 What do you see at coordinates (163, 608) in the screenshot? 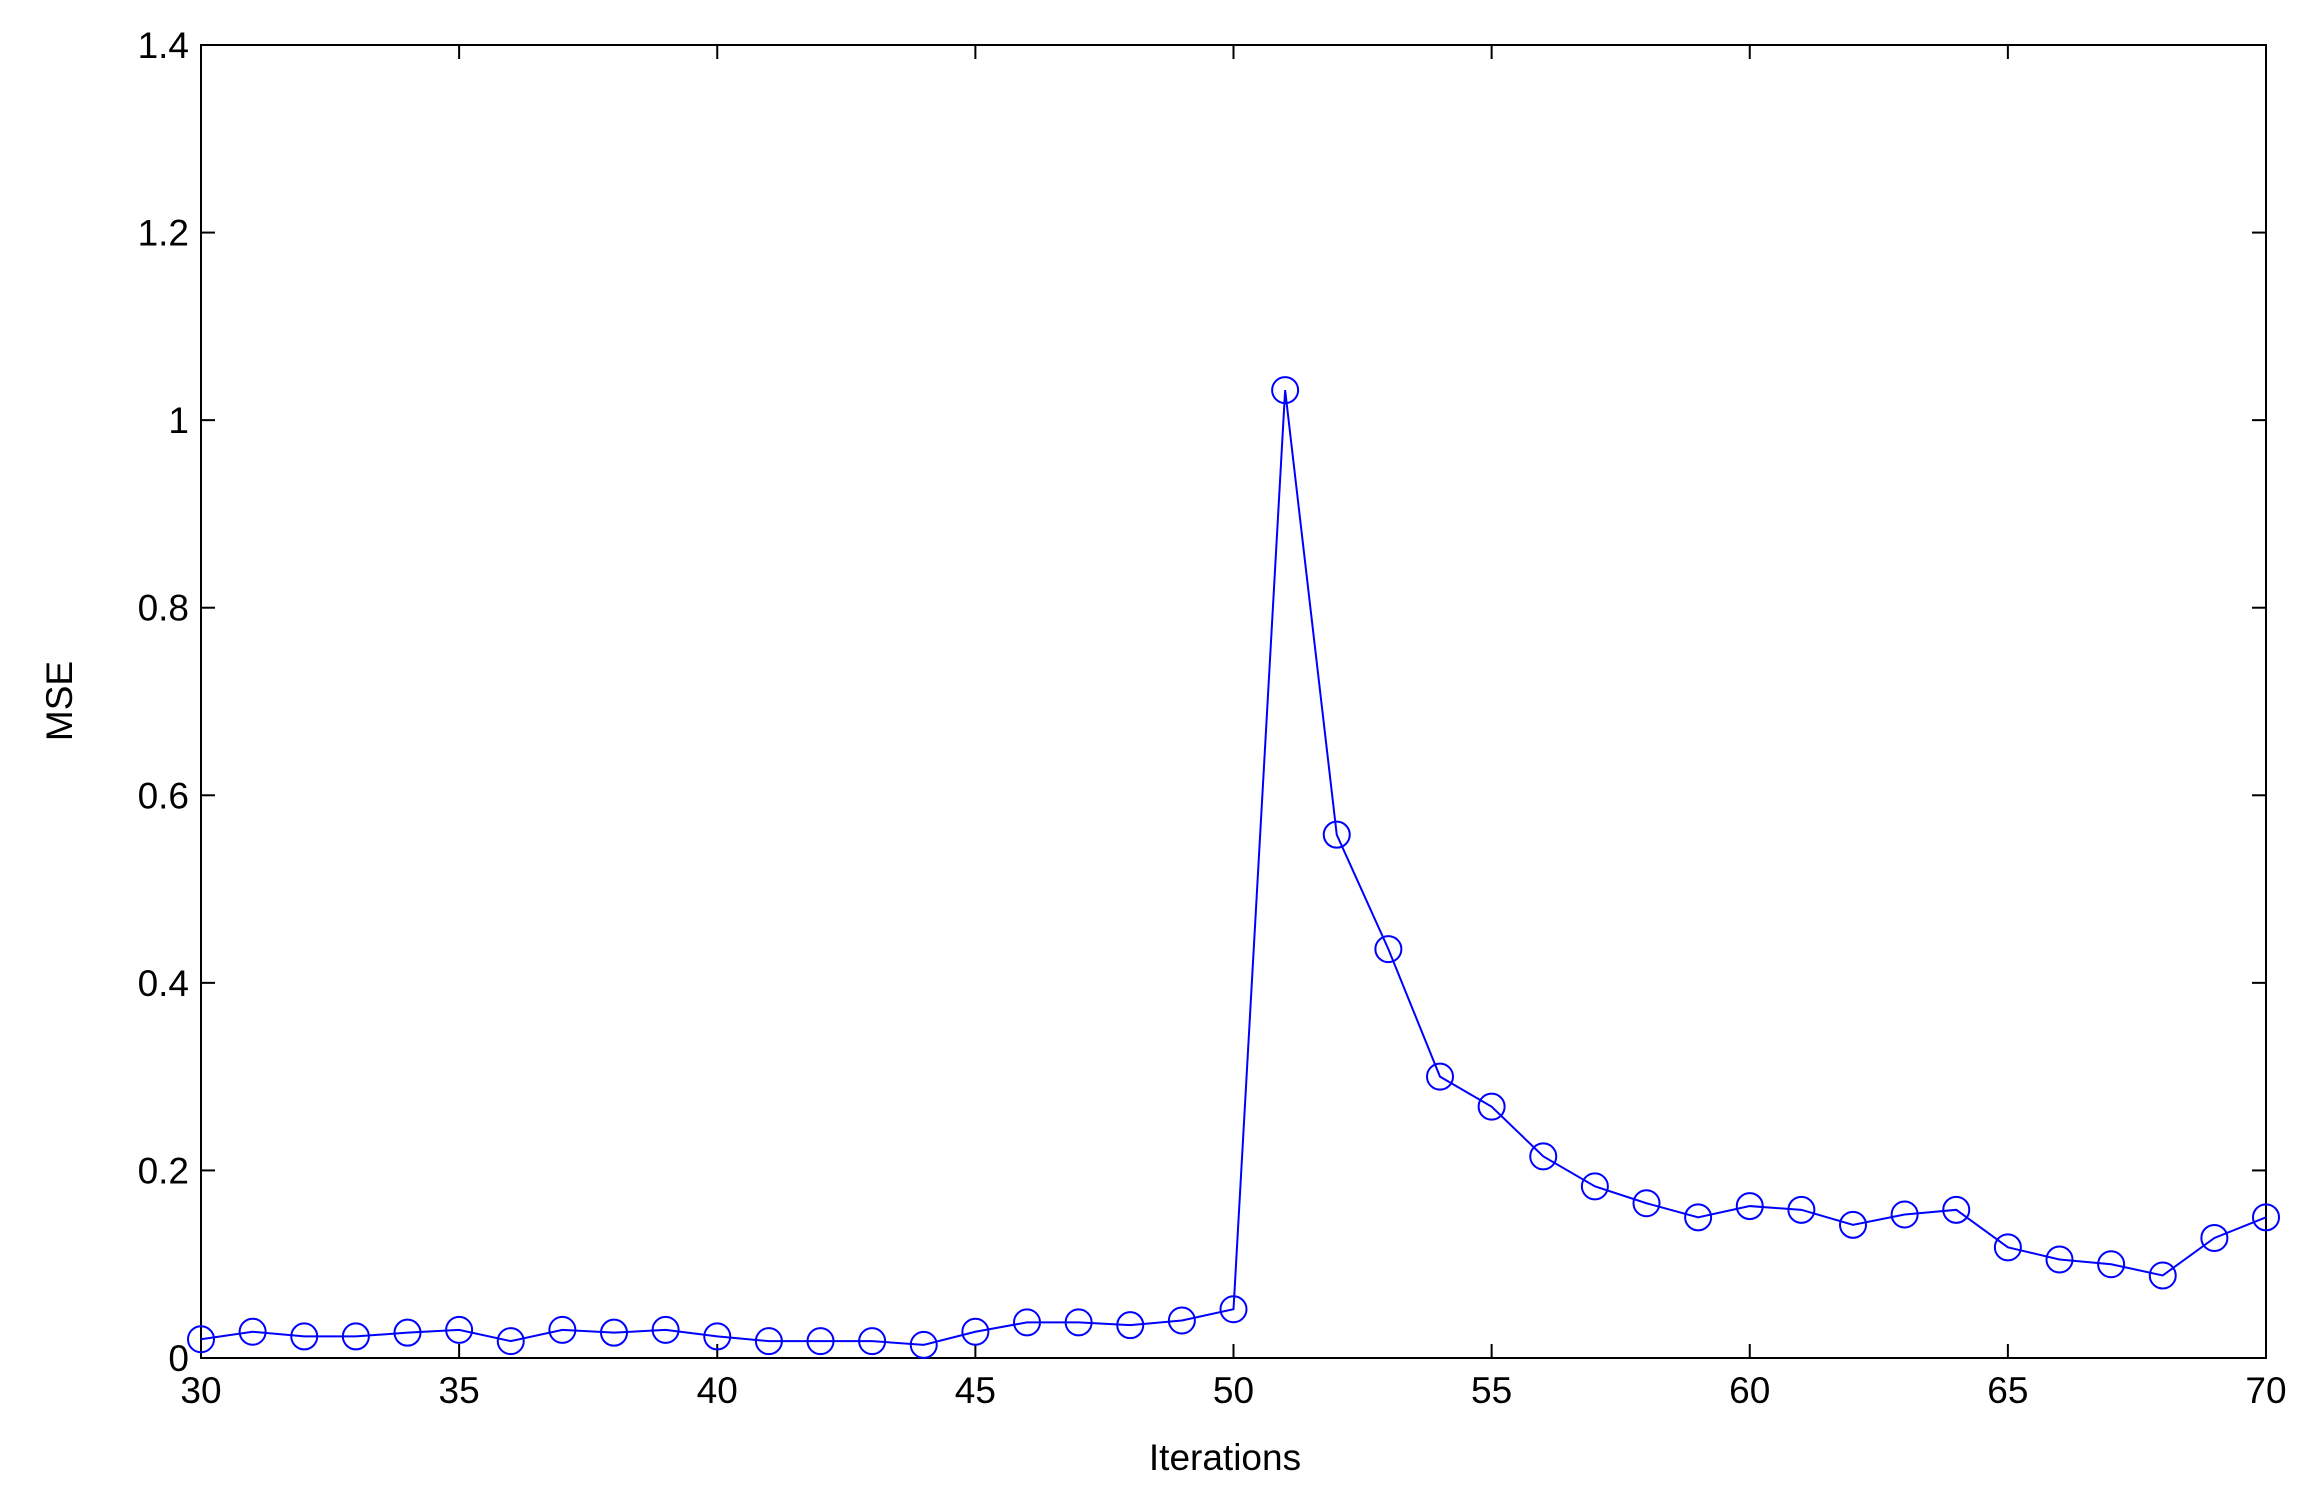
I see `y-tick-label: 0.8` at bounding box center [163, 608].